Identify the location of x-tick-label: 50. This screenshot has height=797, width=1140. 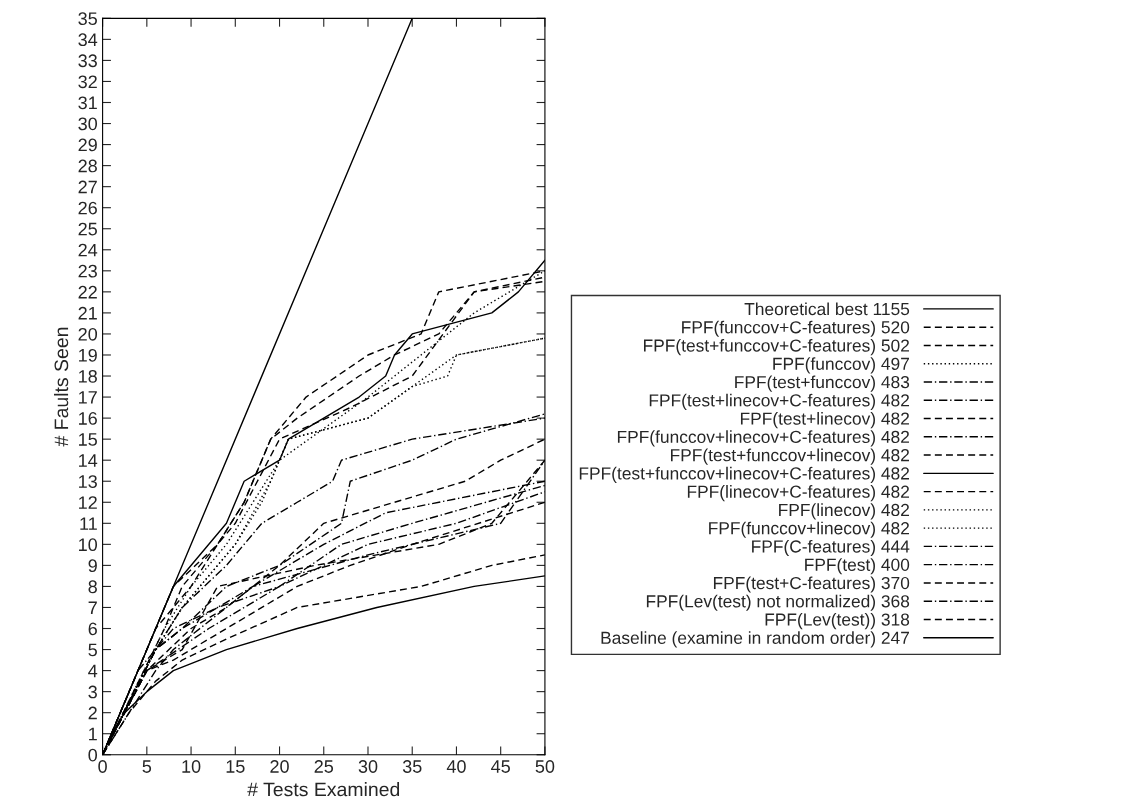
(545, 766).